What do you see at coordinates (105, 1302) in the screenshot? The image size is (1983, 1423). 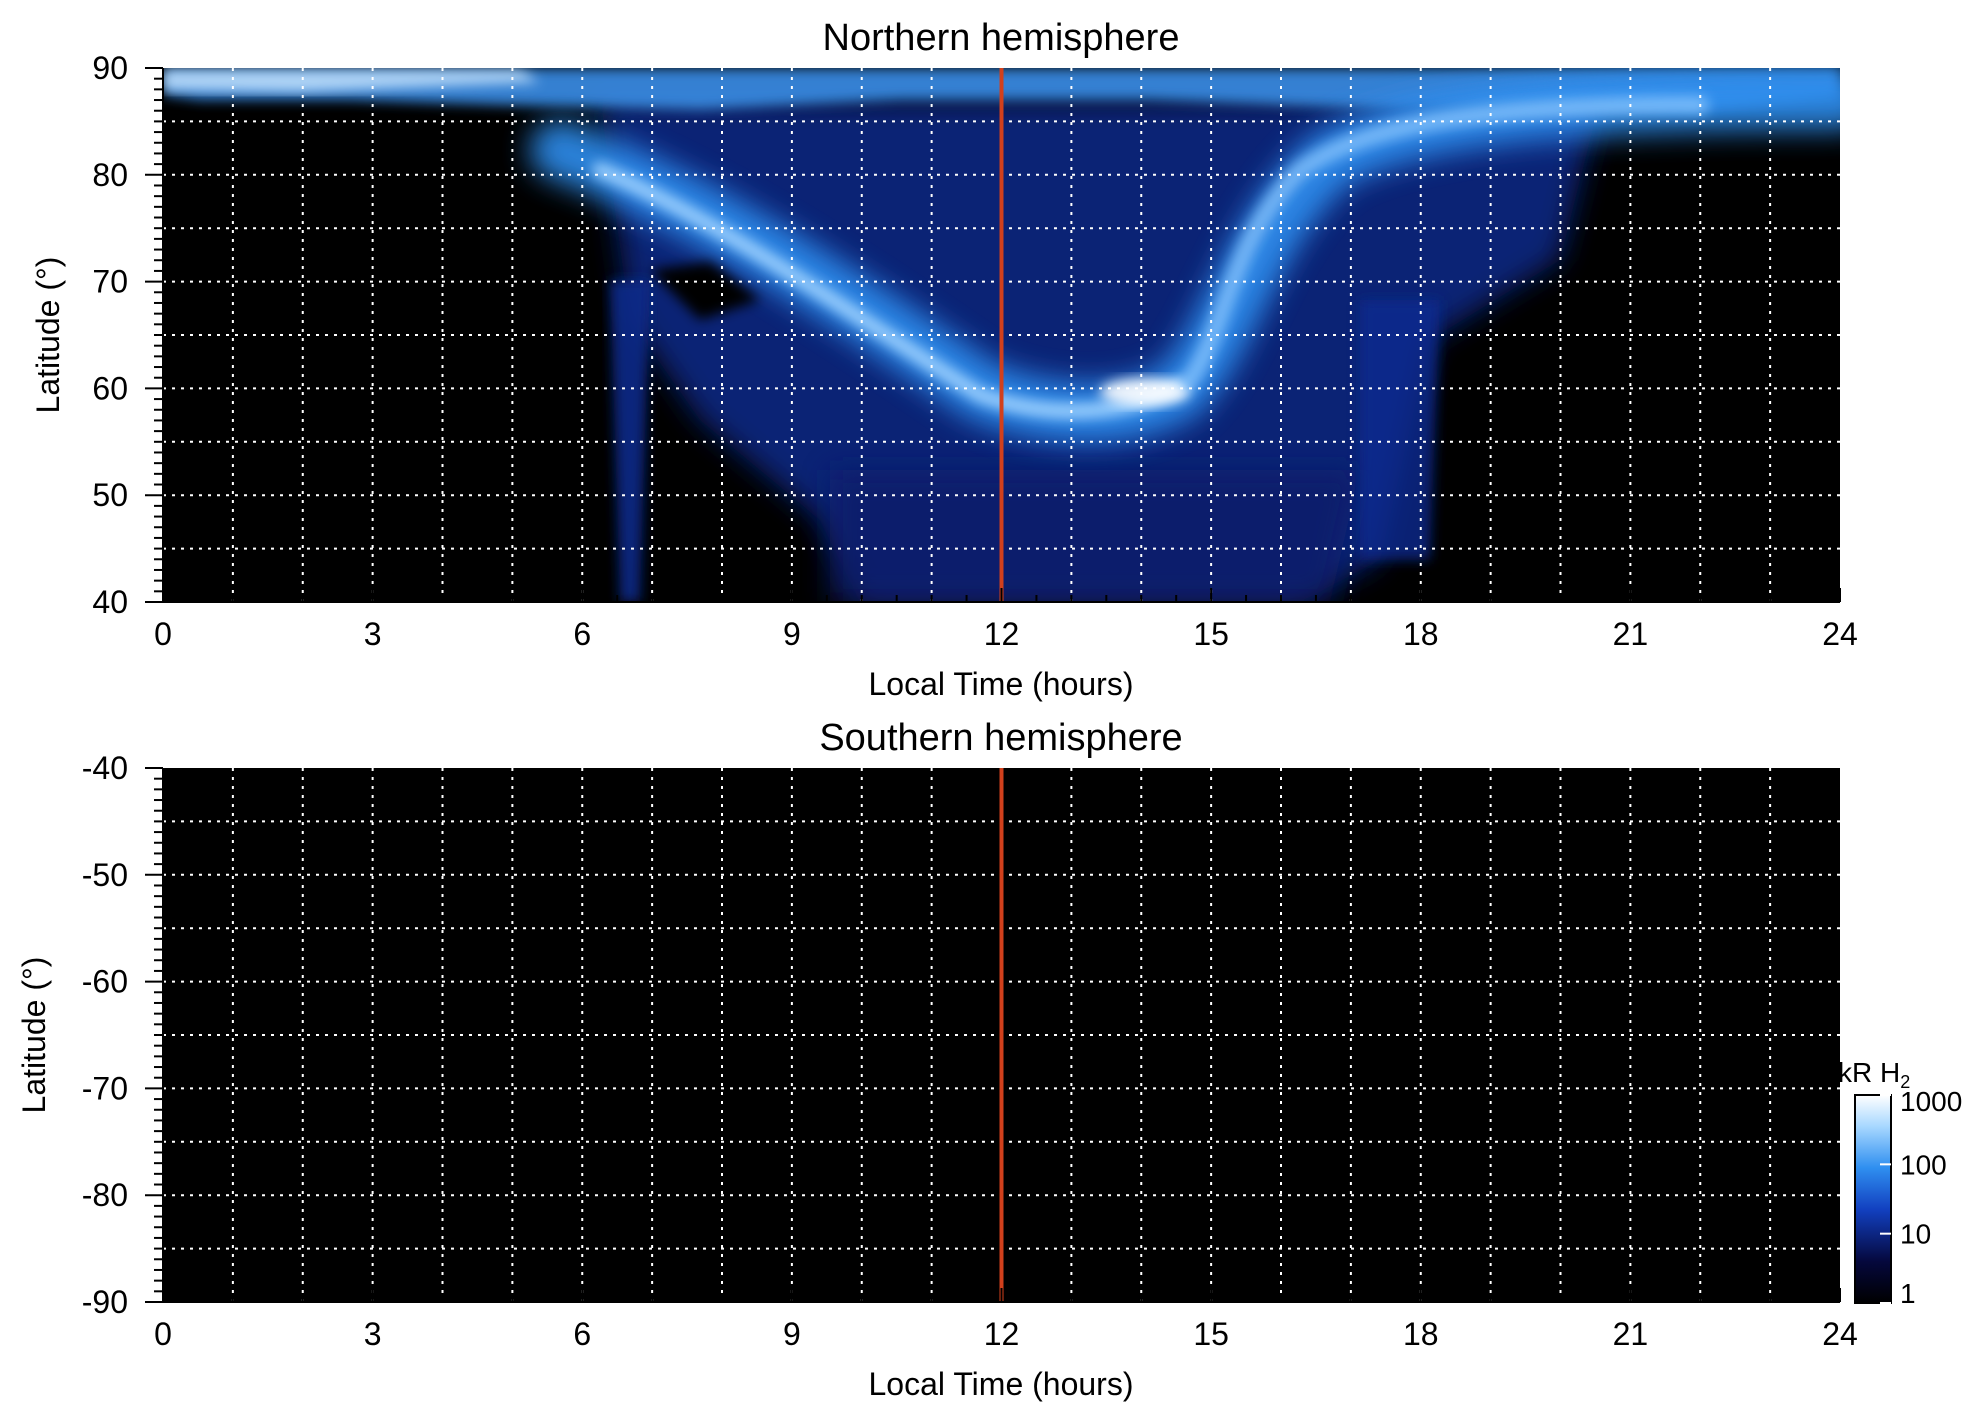 I see `south-y-tick-label: -90` at bounding box center [105, 1302].